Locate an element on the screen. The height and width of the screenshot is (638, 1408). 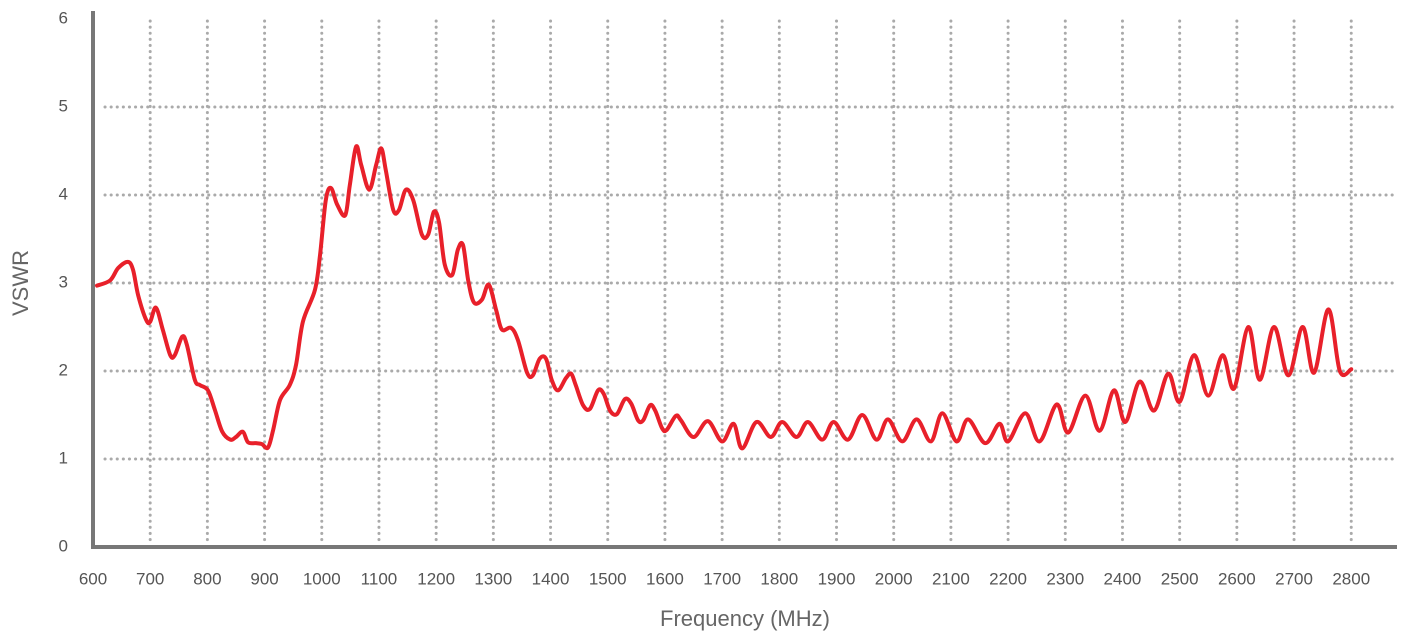
y-tick-label: 5 is located at coordinates (63, 105).